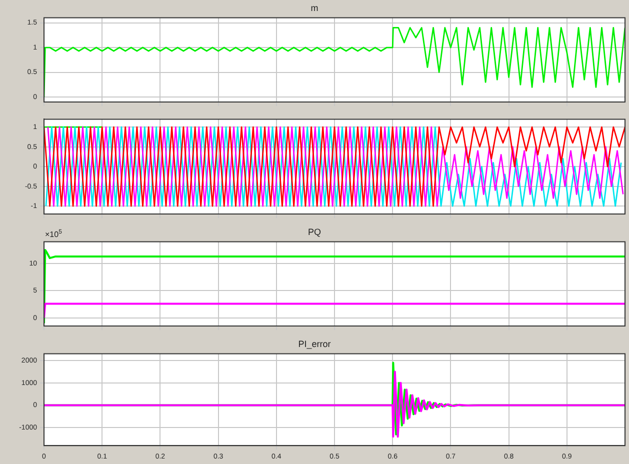  Describe the element at coordinates (314, 343) in the screenshot. I see `chart-title: PI_error` at that location.